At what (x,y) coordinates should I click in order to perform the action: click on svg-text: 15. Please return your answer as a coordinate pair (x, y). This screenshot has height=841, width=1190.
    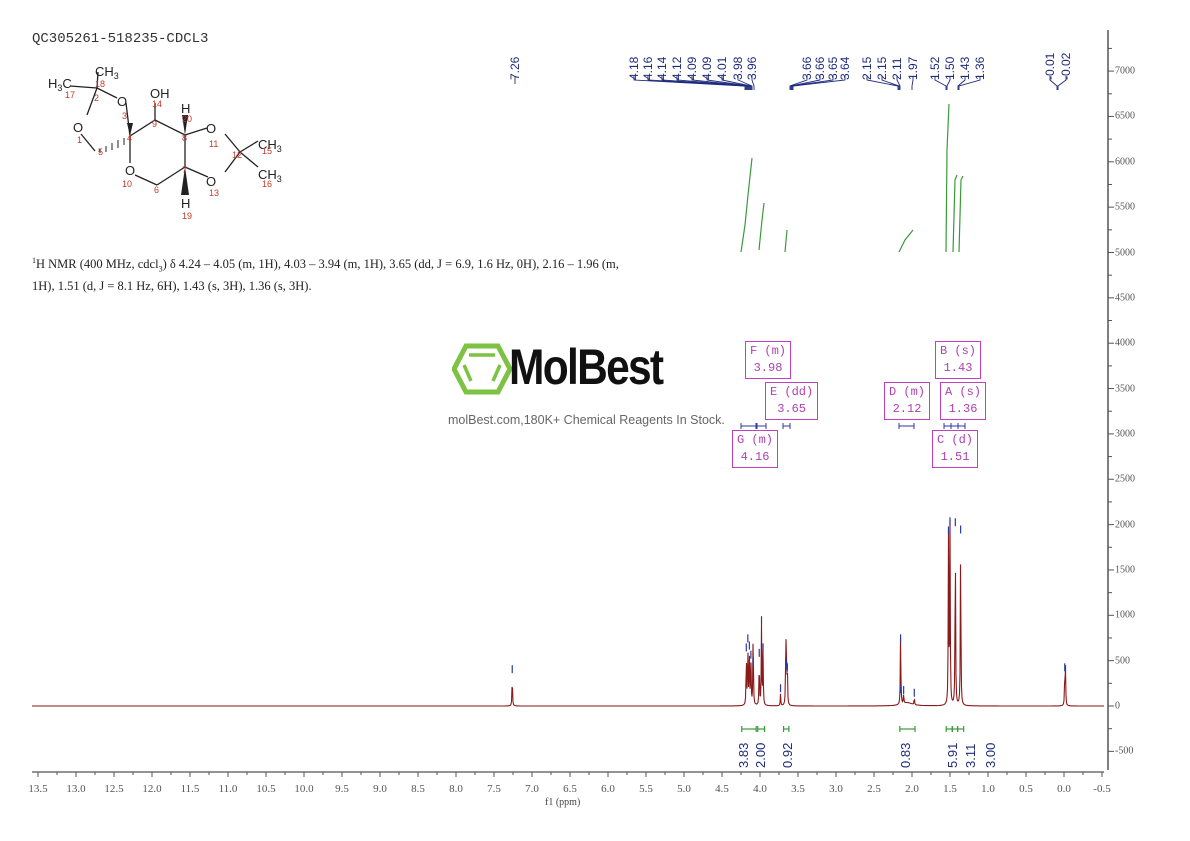
    Looking at the image, I should click on (267, 151).